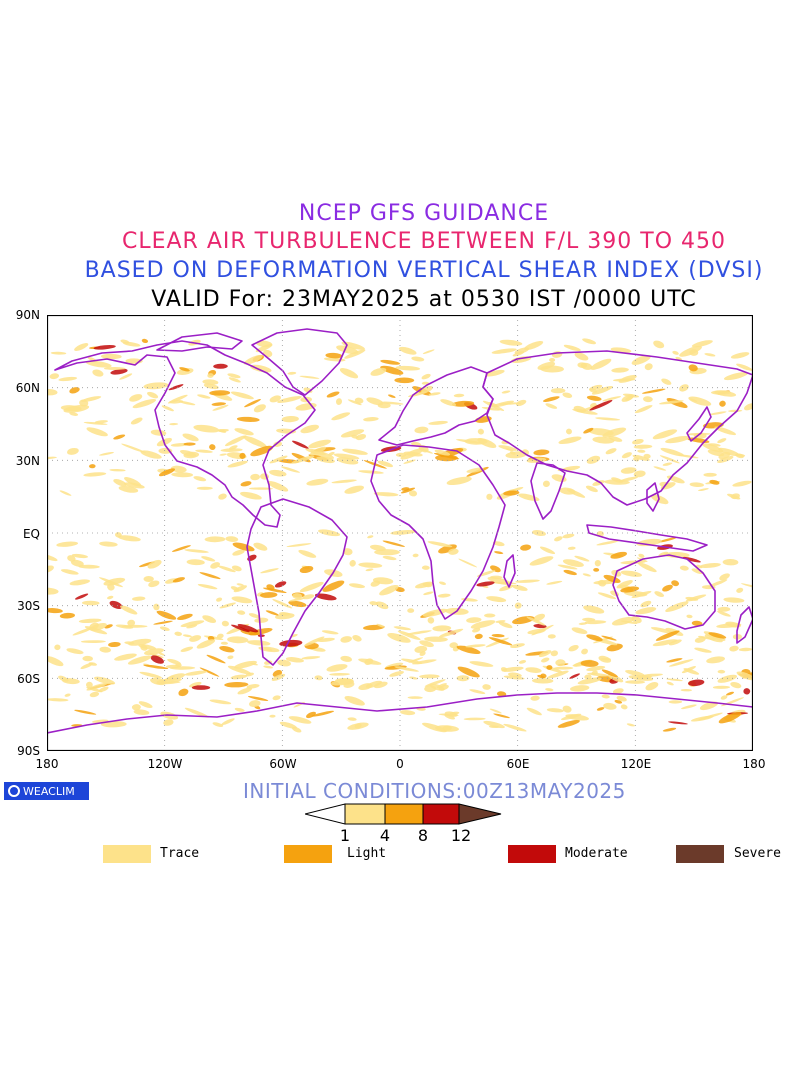  I want to click on legend-swatch-moderate, so click(532, 854).